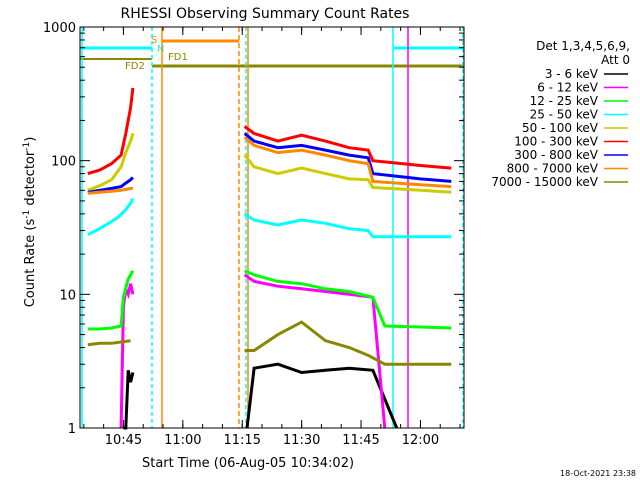 Image resolution: width=640 pixels, height=480 pixels. Describe the element at coordinates (27, 146) in the screenshot. I see `y-label-sup2: -1` at that location.